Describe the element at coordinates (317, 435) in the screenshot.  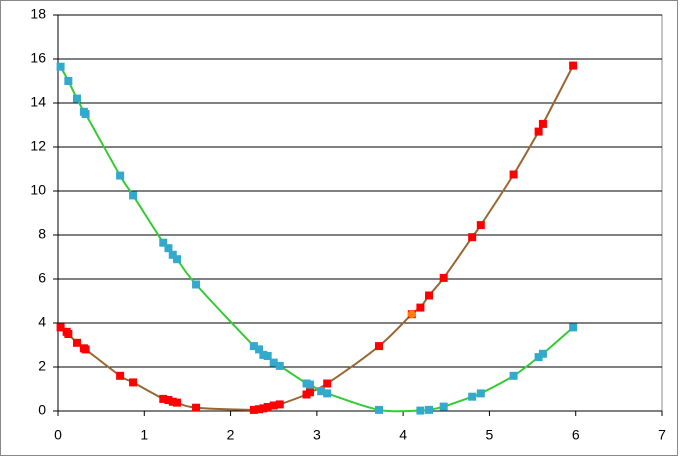
I see `x-tick-label: 3` at that location.